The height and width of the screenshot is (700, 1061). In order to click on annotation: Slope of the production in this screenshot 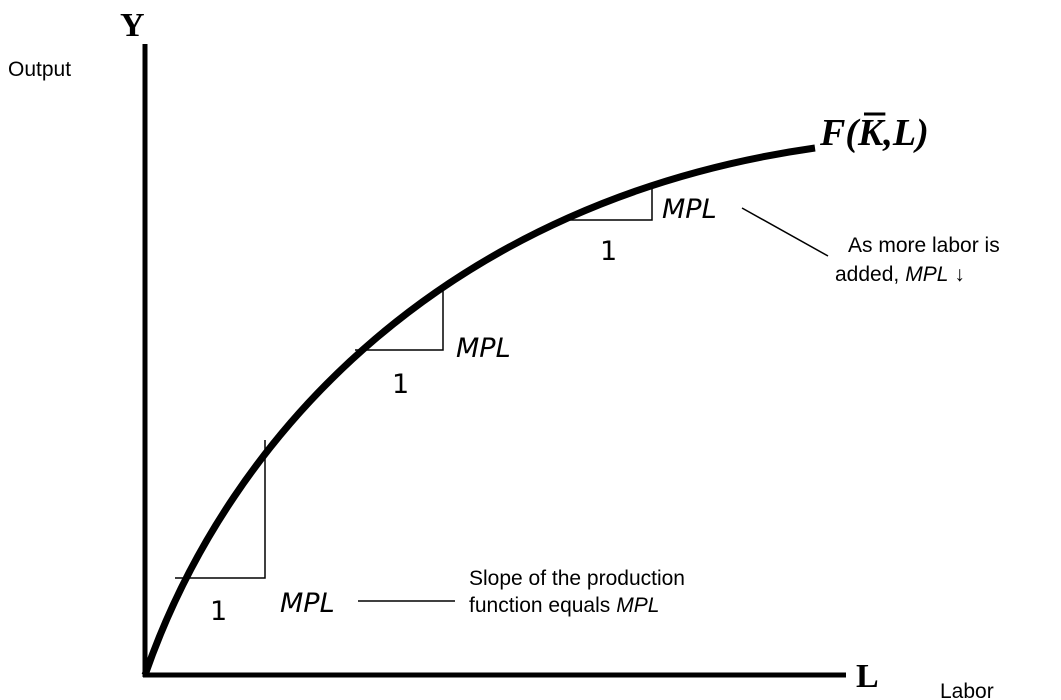, I will do `click(577, 578)`.